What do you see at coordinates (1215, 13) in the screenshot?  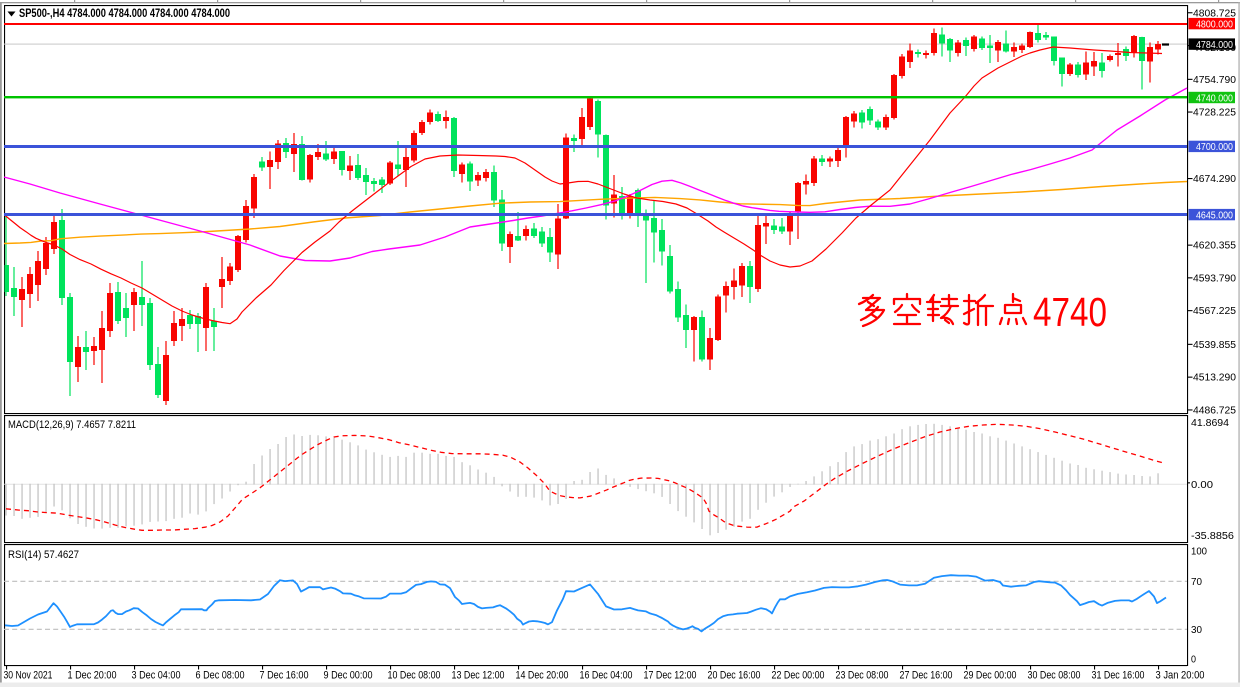 I see `svg-text: 4808.725` at bounding box center [1215, 13].